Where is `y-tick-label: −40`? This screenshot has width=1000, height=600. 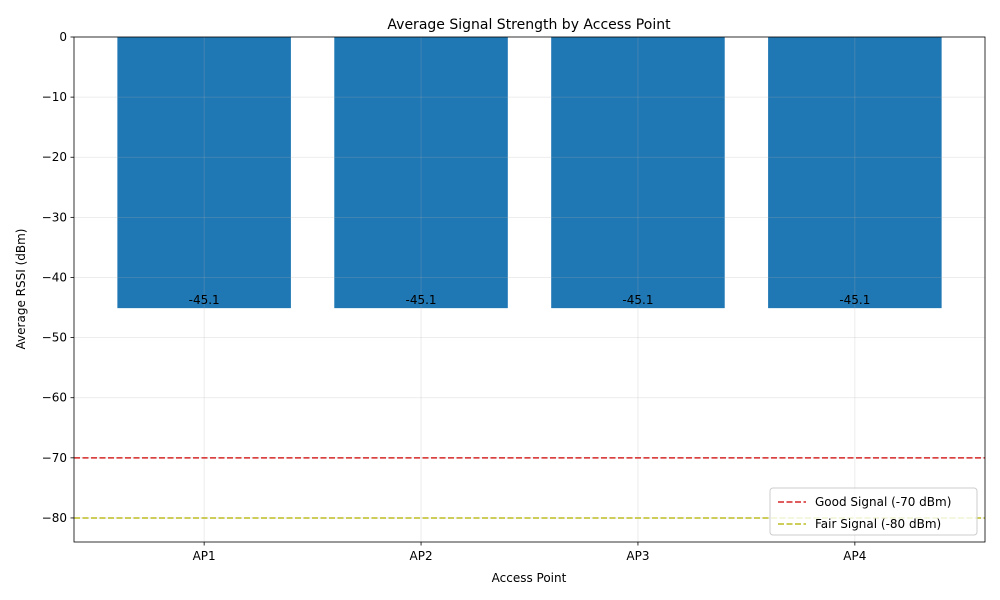
y-tick-label: −40 is located at coordinates (54, 277).